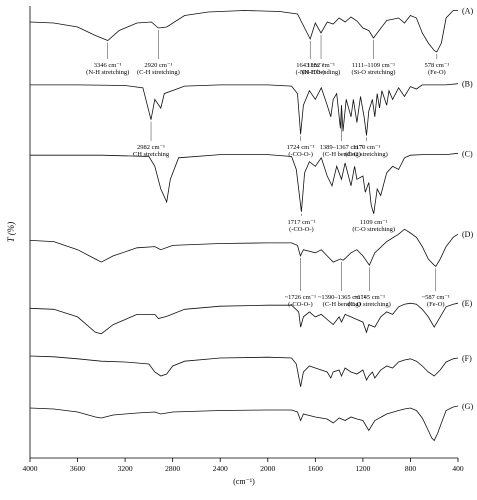 Image resolution: width=477 pixels, height=500 pixels. I want to click on peak-annotation: 1724 cm⁻¹(-CO-O-), so click(301, 147).